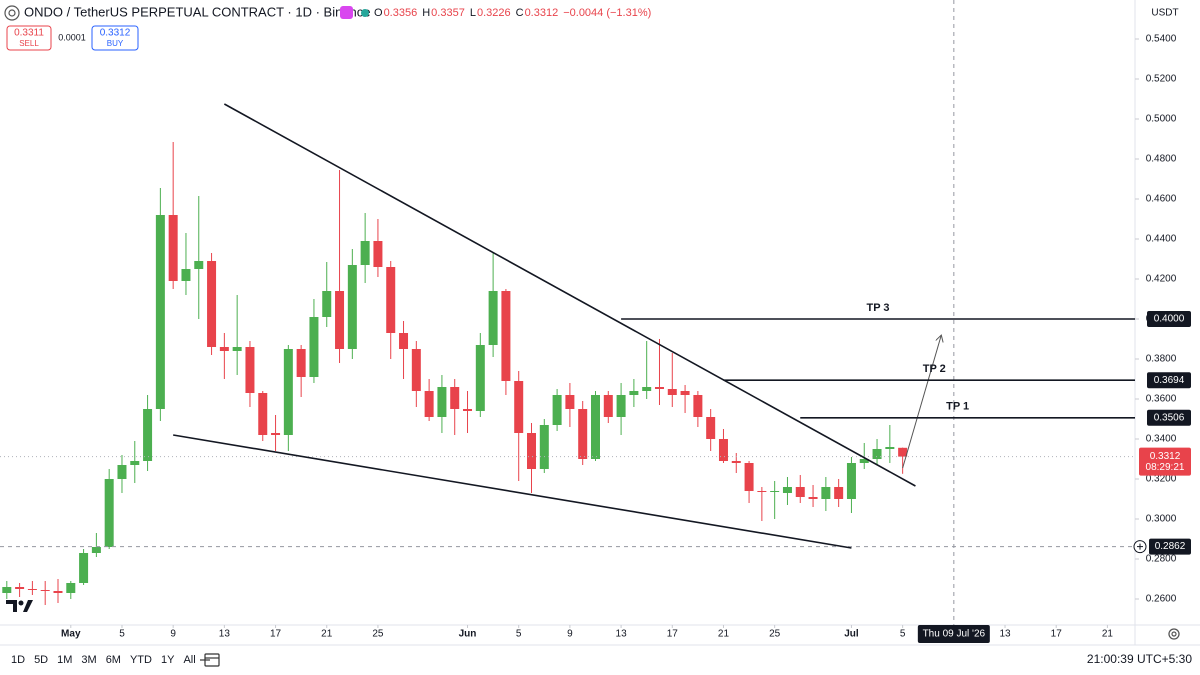 Image resolution: width=1200 pixels, height=675 pixels. Describe the element at coordinates (1174, 634) in the screenshot. I see `settings-icon` at that location.